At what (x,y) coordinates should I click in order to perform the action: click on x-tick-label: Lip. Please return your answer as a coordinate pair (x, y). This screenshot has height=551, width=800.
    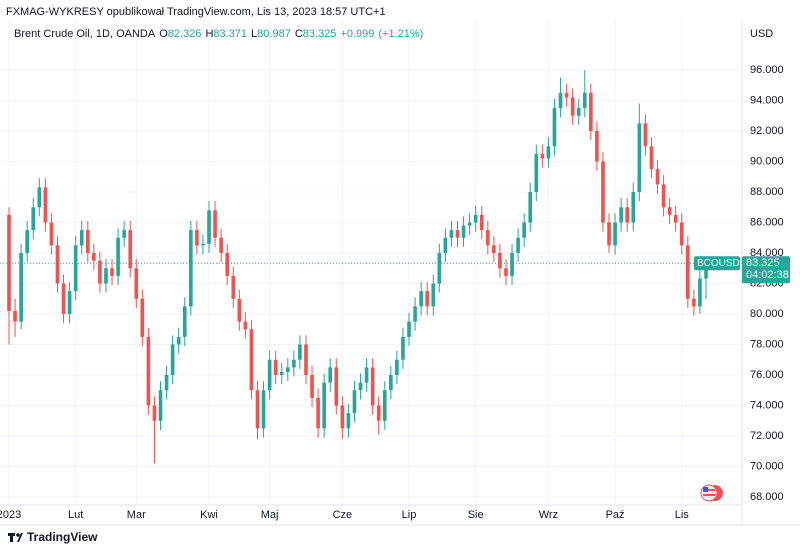
    Looking at the image, I should click on (409, 515).